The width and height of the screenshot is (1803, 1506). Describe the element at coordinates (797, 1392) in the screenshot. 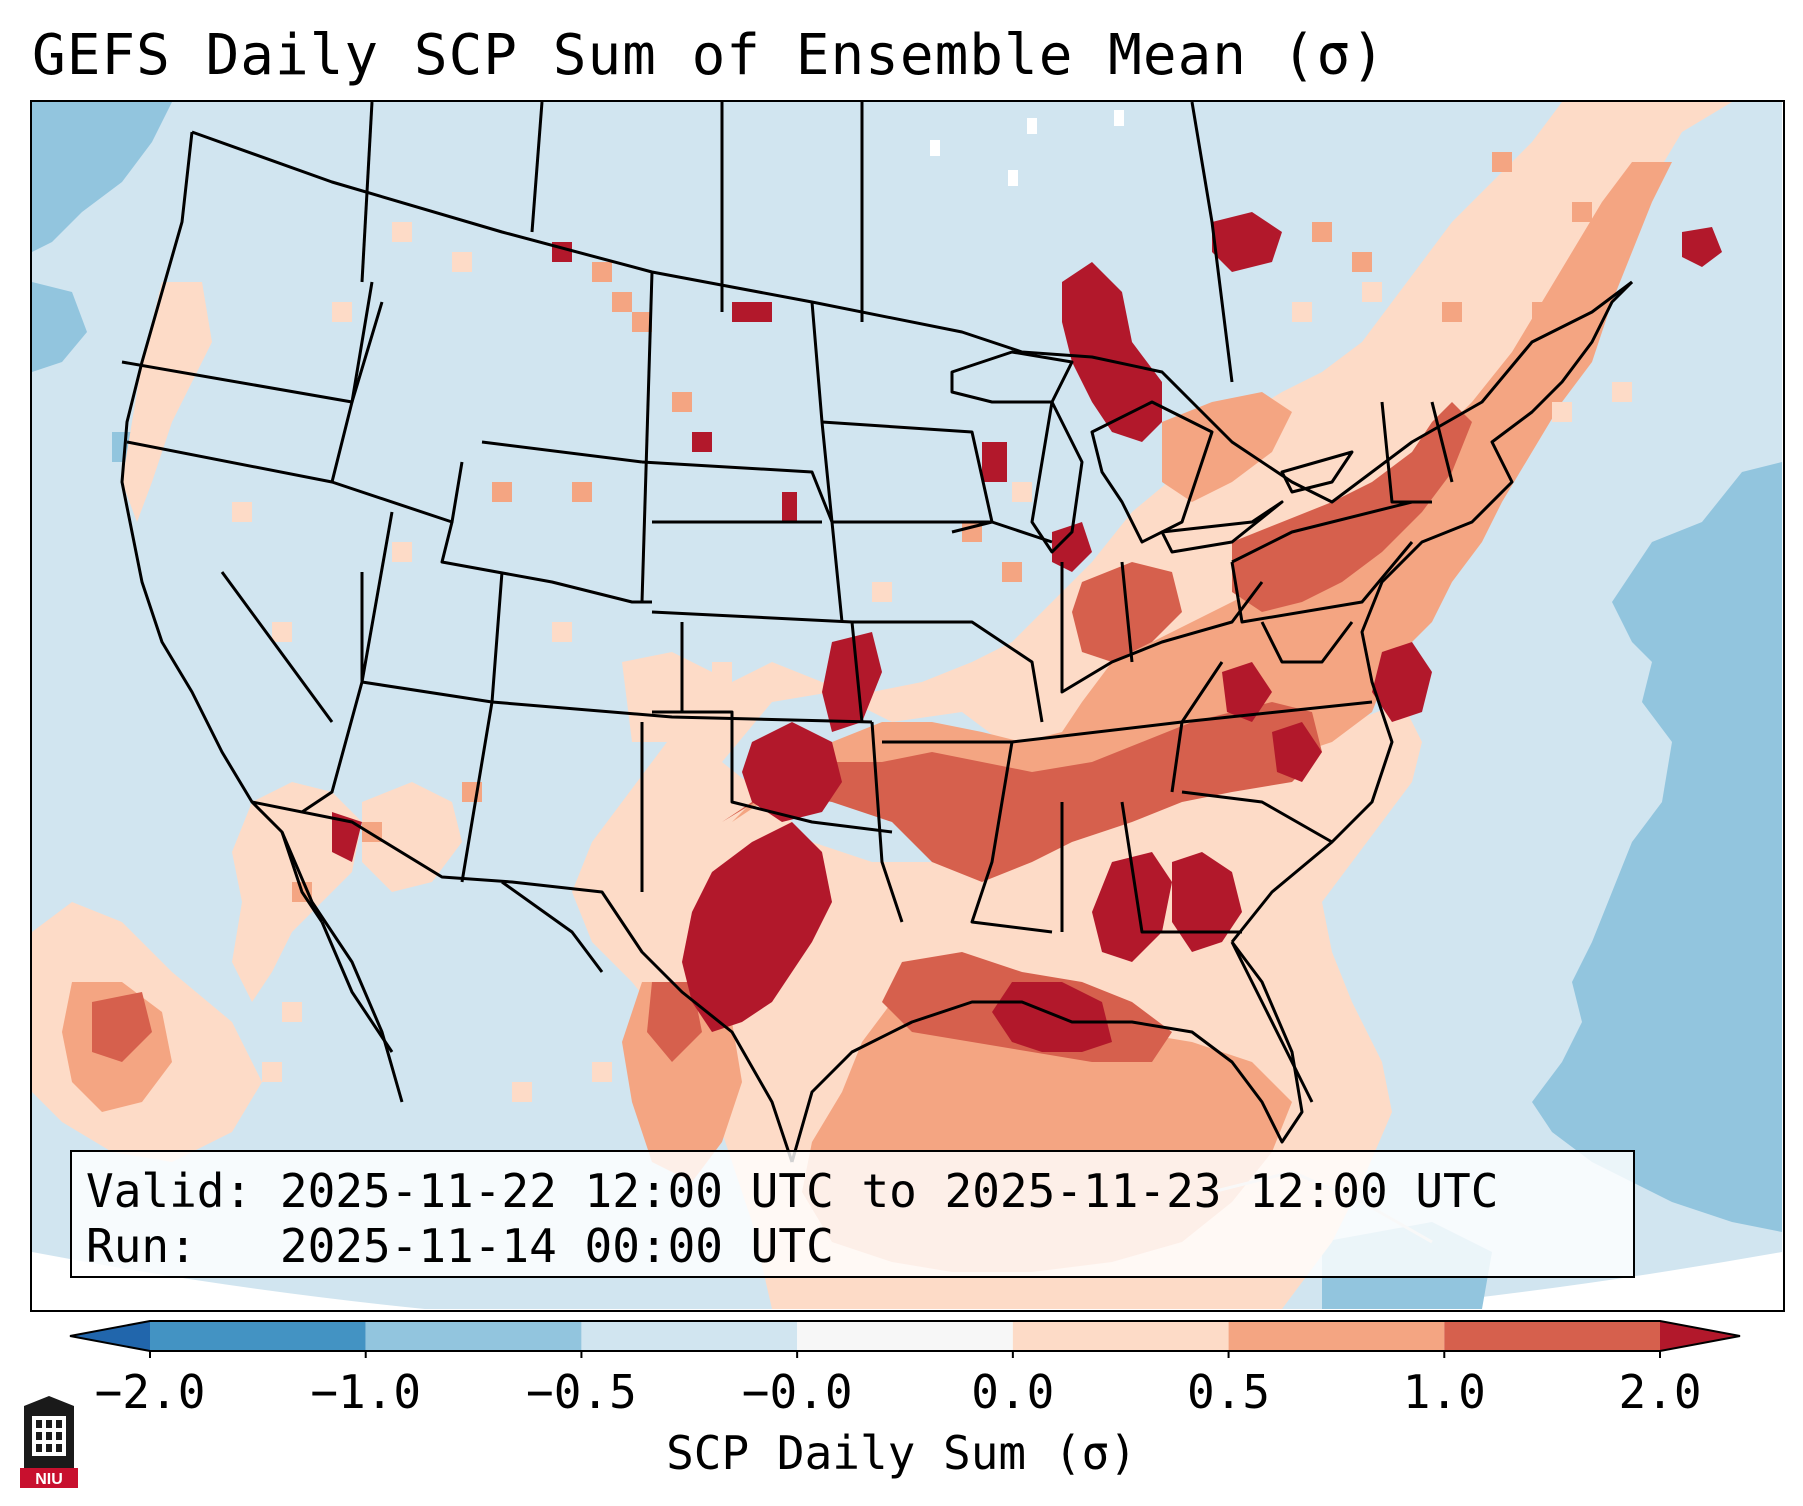

I see `colorbar-tick-label: −0.0` at that location.